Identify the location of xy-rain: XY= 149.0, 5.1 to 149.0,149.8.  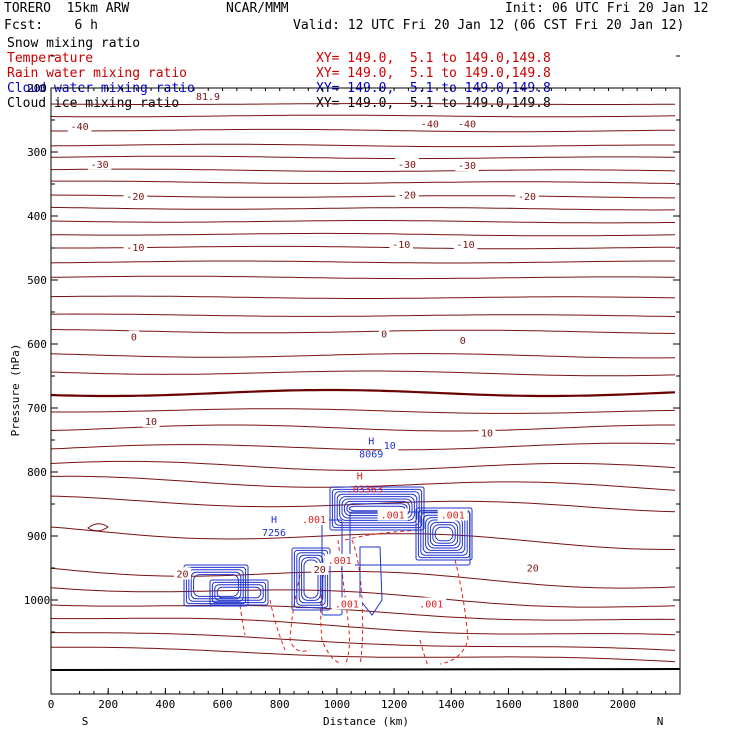
(433, 73).